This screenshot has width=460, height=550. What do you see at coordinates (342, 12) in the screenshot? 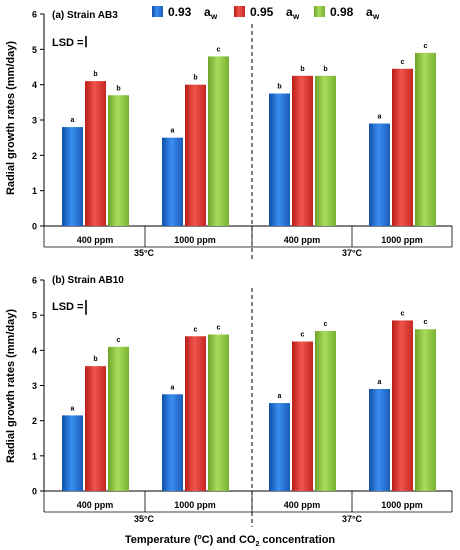
I see `legend-value-098: 0.98` at bounding box center [342, 12].